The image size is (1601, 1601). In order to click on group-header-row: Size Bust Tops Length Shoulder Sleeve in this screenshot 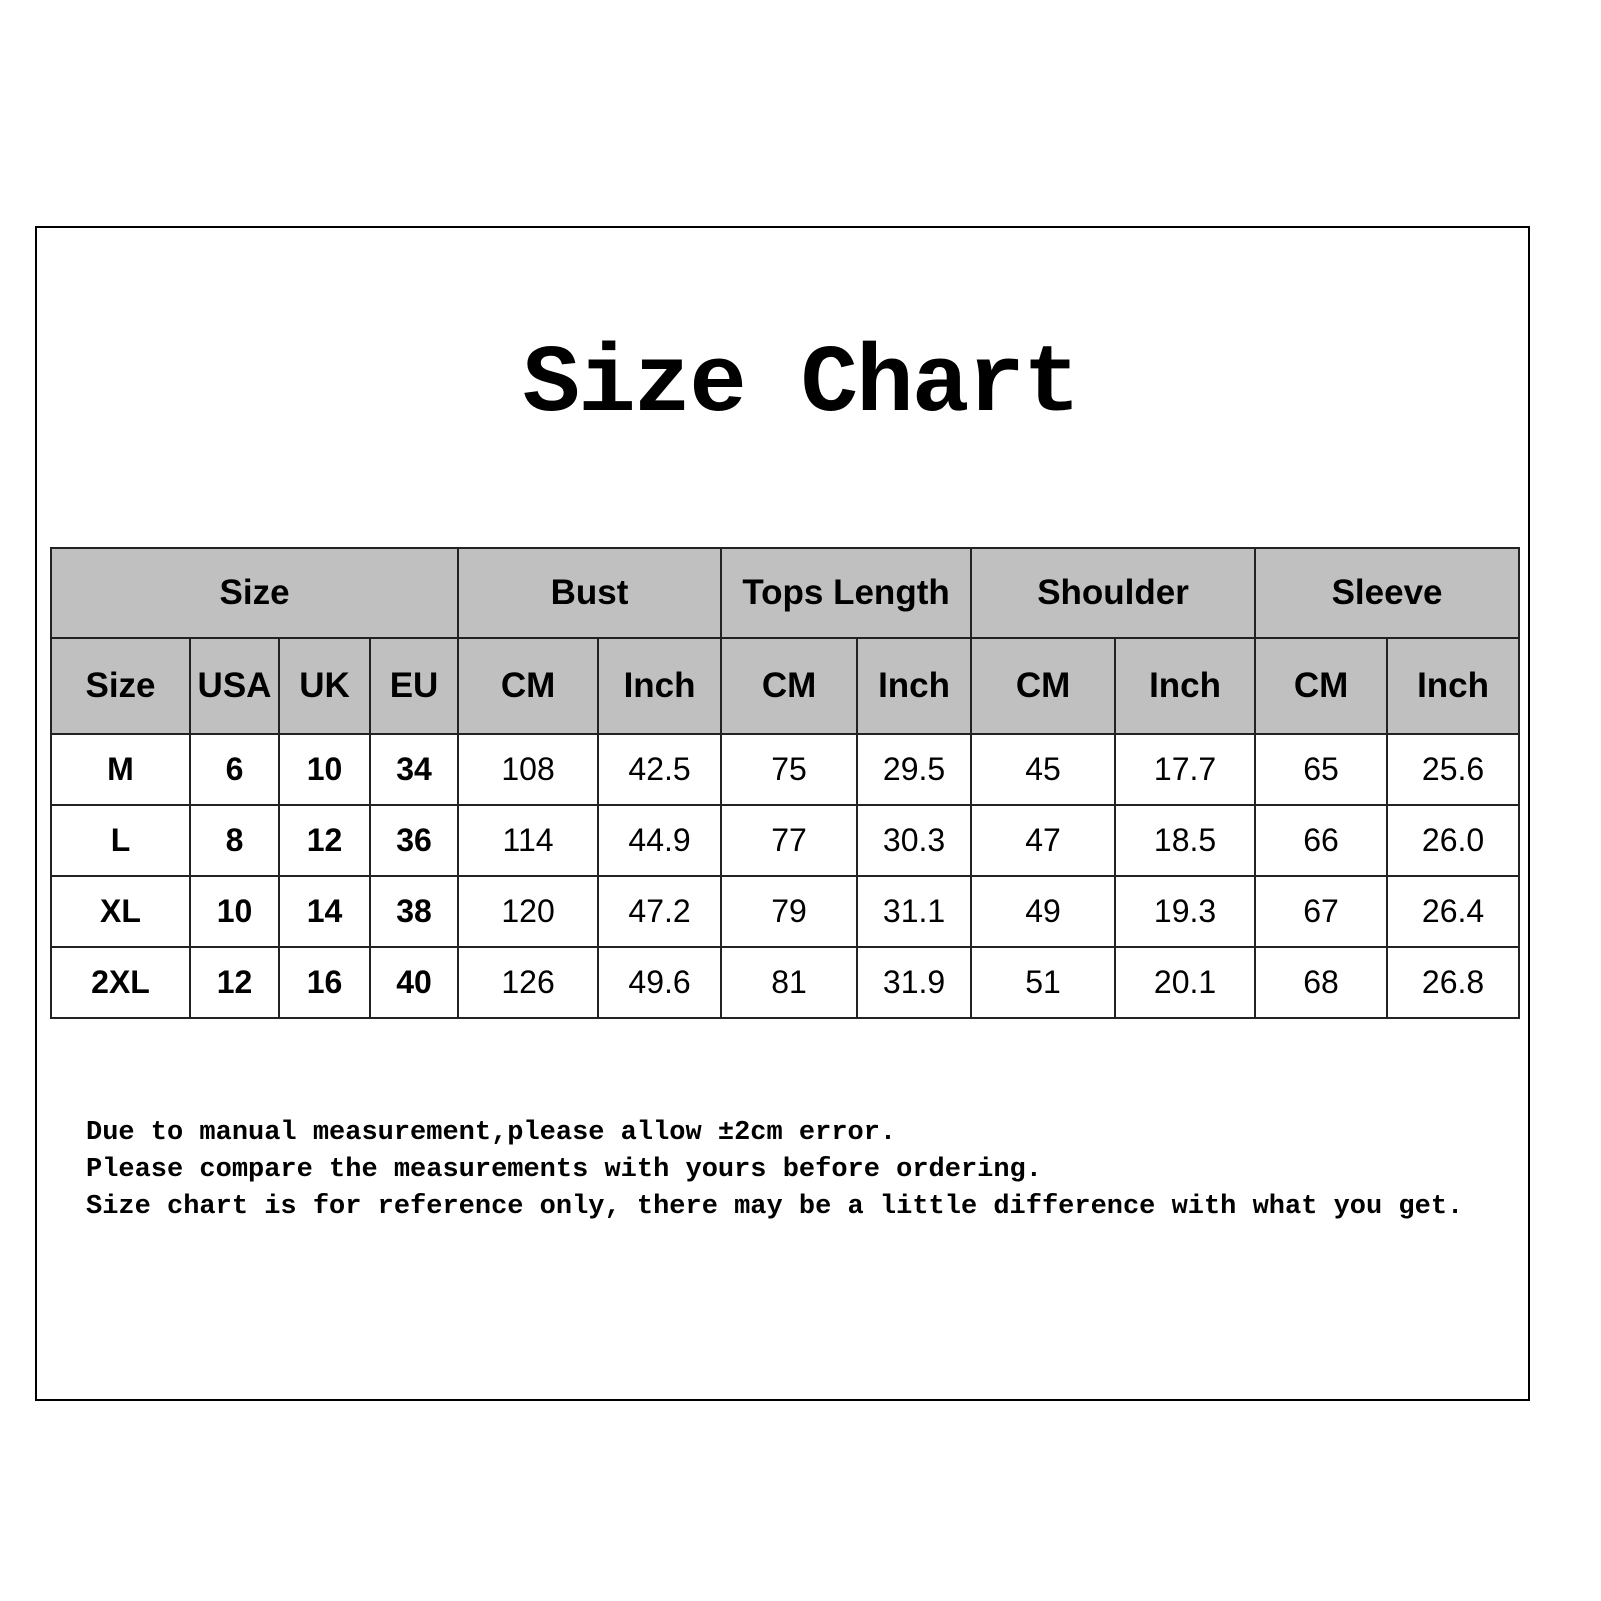, I will do `click(785, 593)`.